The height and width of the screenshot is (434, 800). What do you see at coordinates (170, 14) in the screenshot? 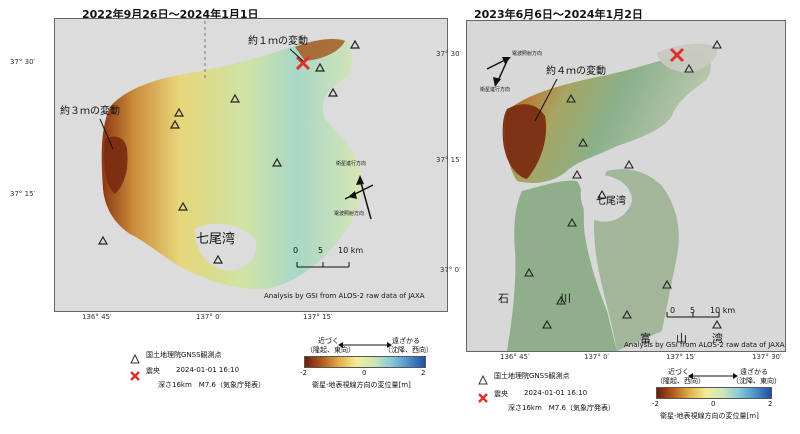
I see `left-title: 2022年9月26日～2024年1月1日` at bounding box center [170, 14].